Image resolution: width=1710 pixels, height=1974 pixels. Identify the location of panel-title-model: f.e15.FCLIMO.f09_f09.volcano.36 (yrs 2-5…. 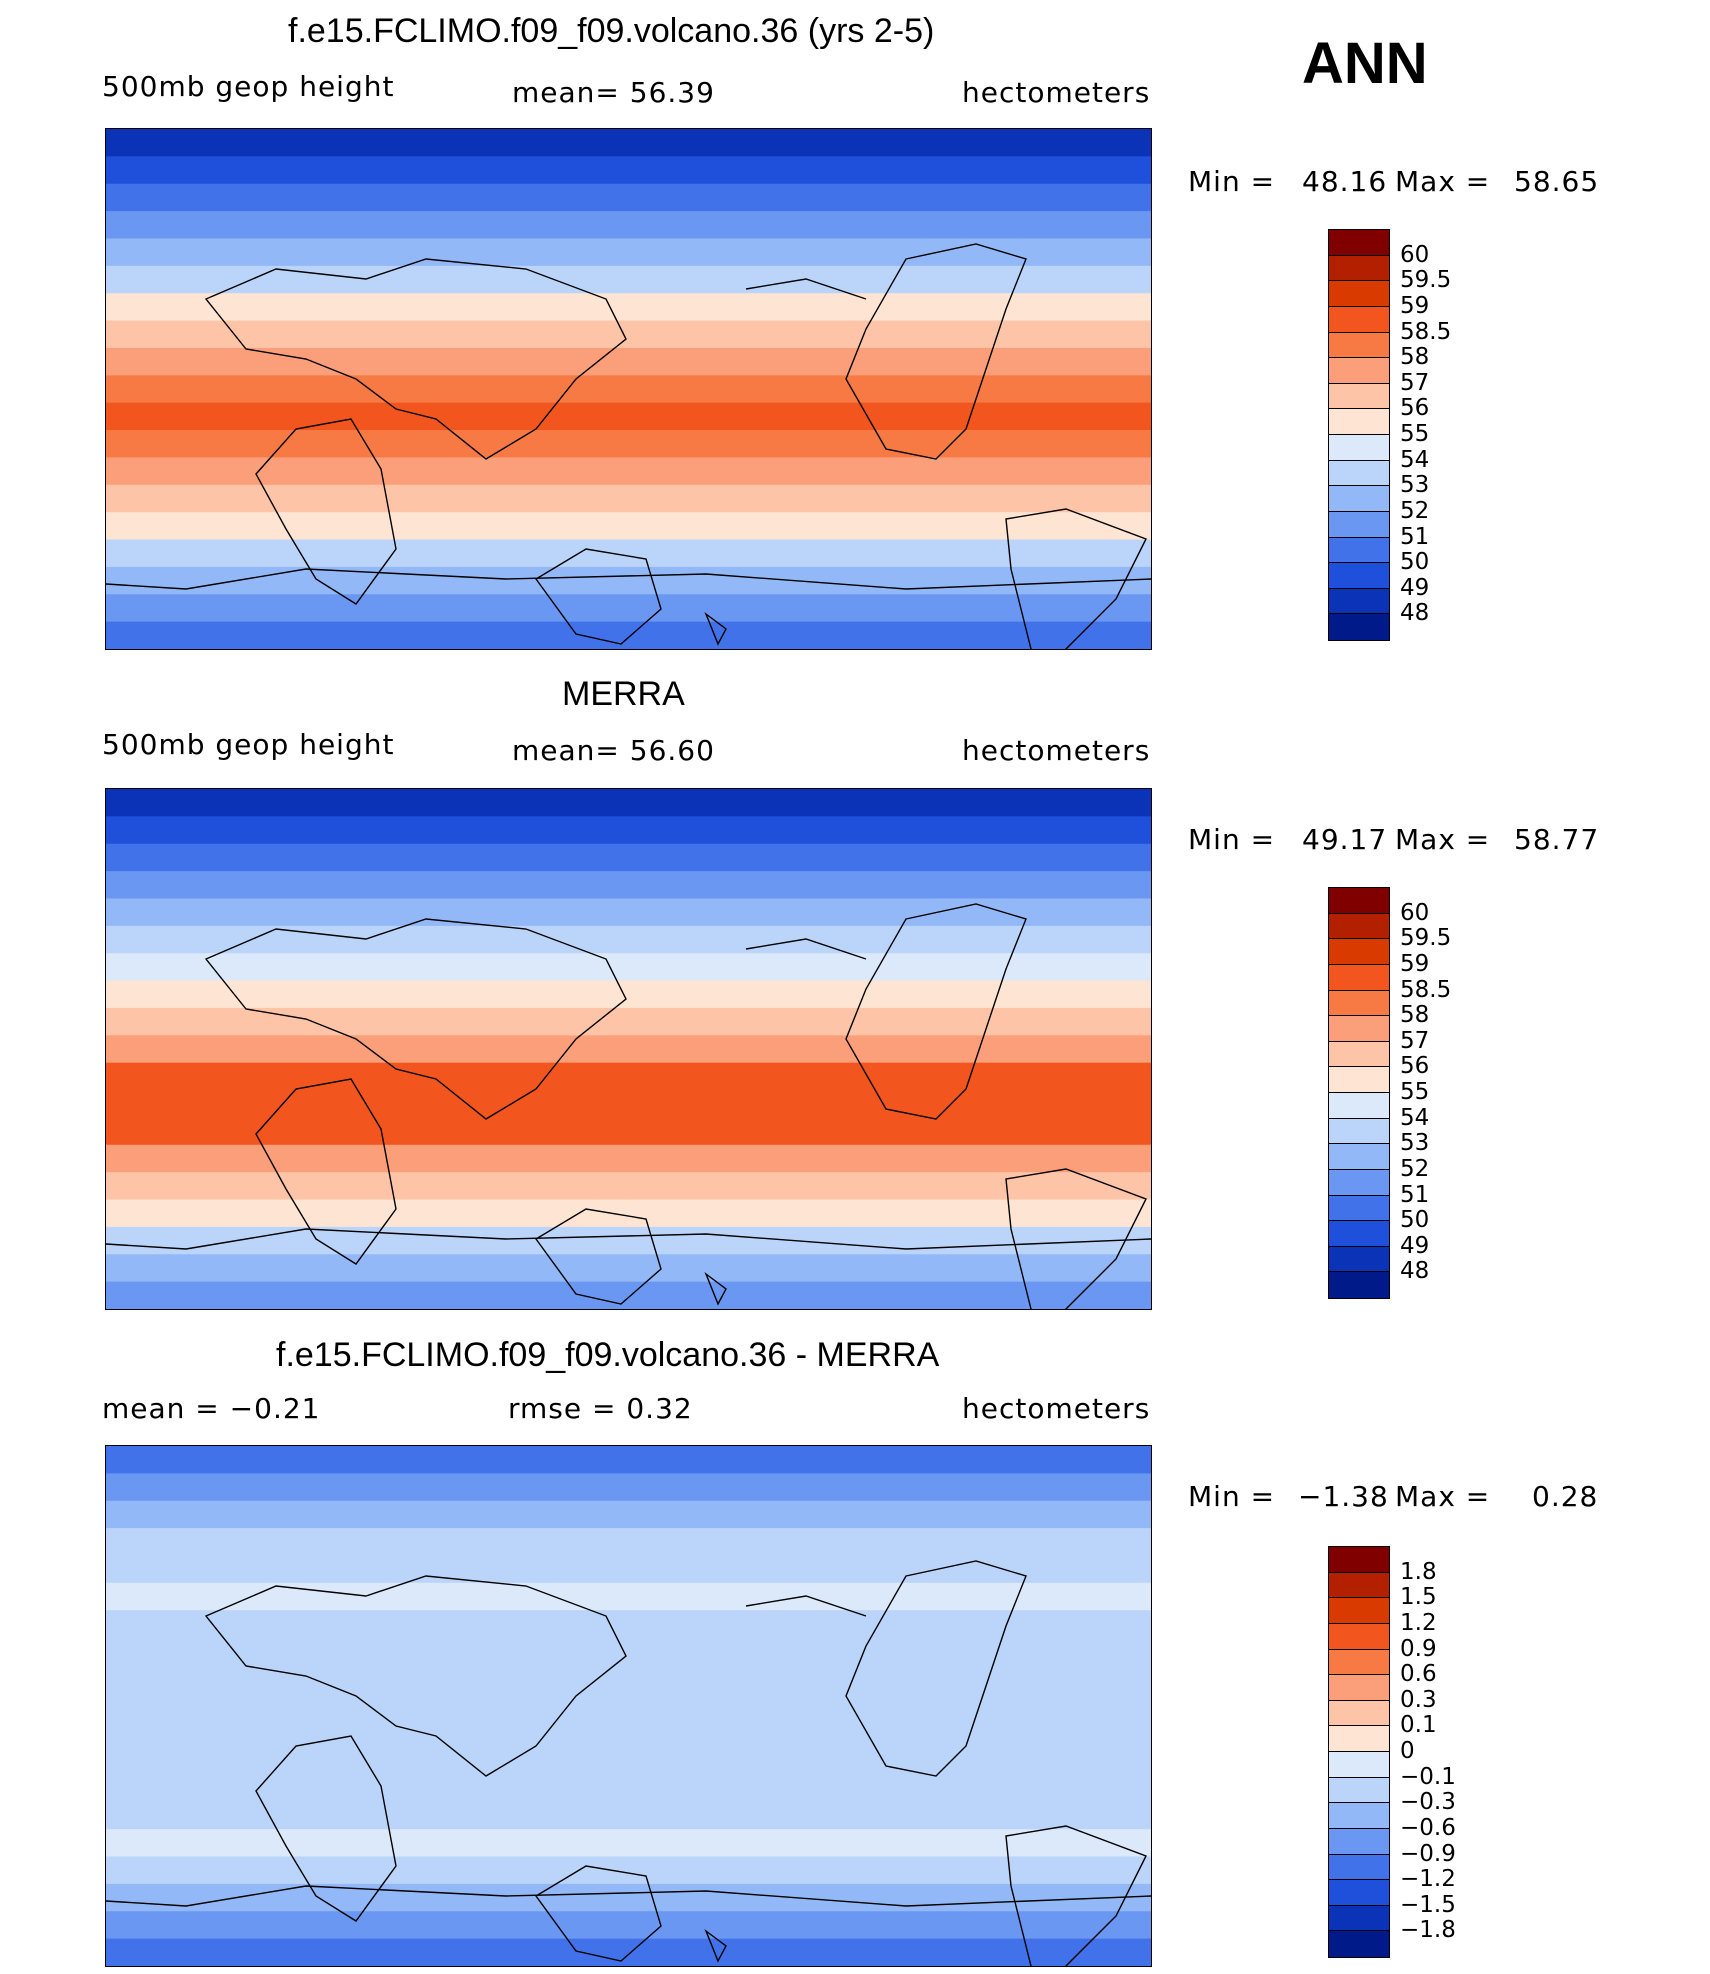
(611, 31).